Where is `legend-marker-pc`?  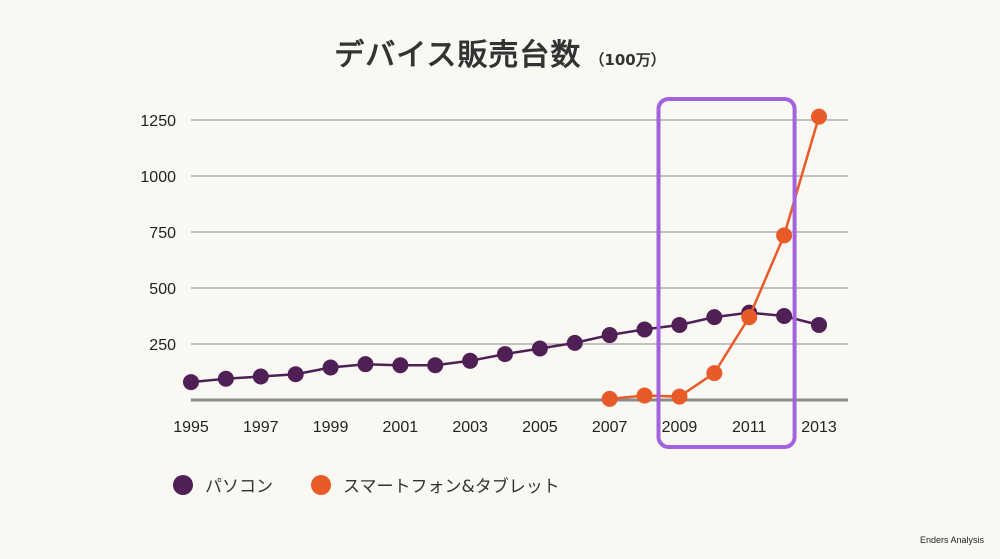 legend-marker-pc is located at coordinates (183, 484).